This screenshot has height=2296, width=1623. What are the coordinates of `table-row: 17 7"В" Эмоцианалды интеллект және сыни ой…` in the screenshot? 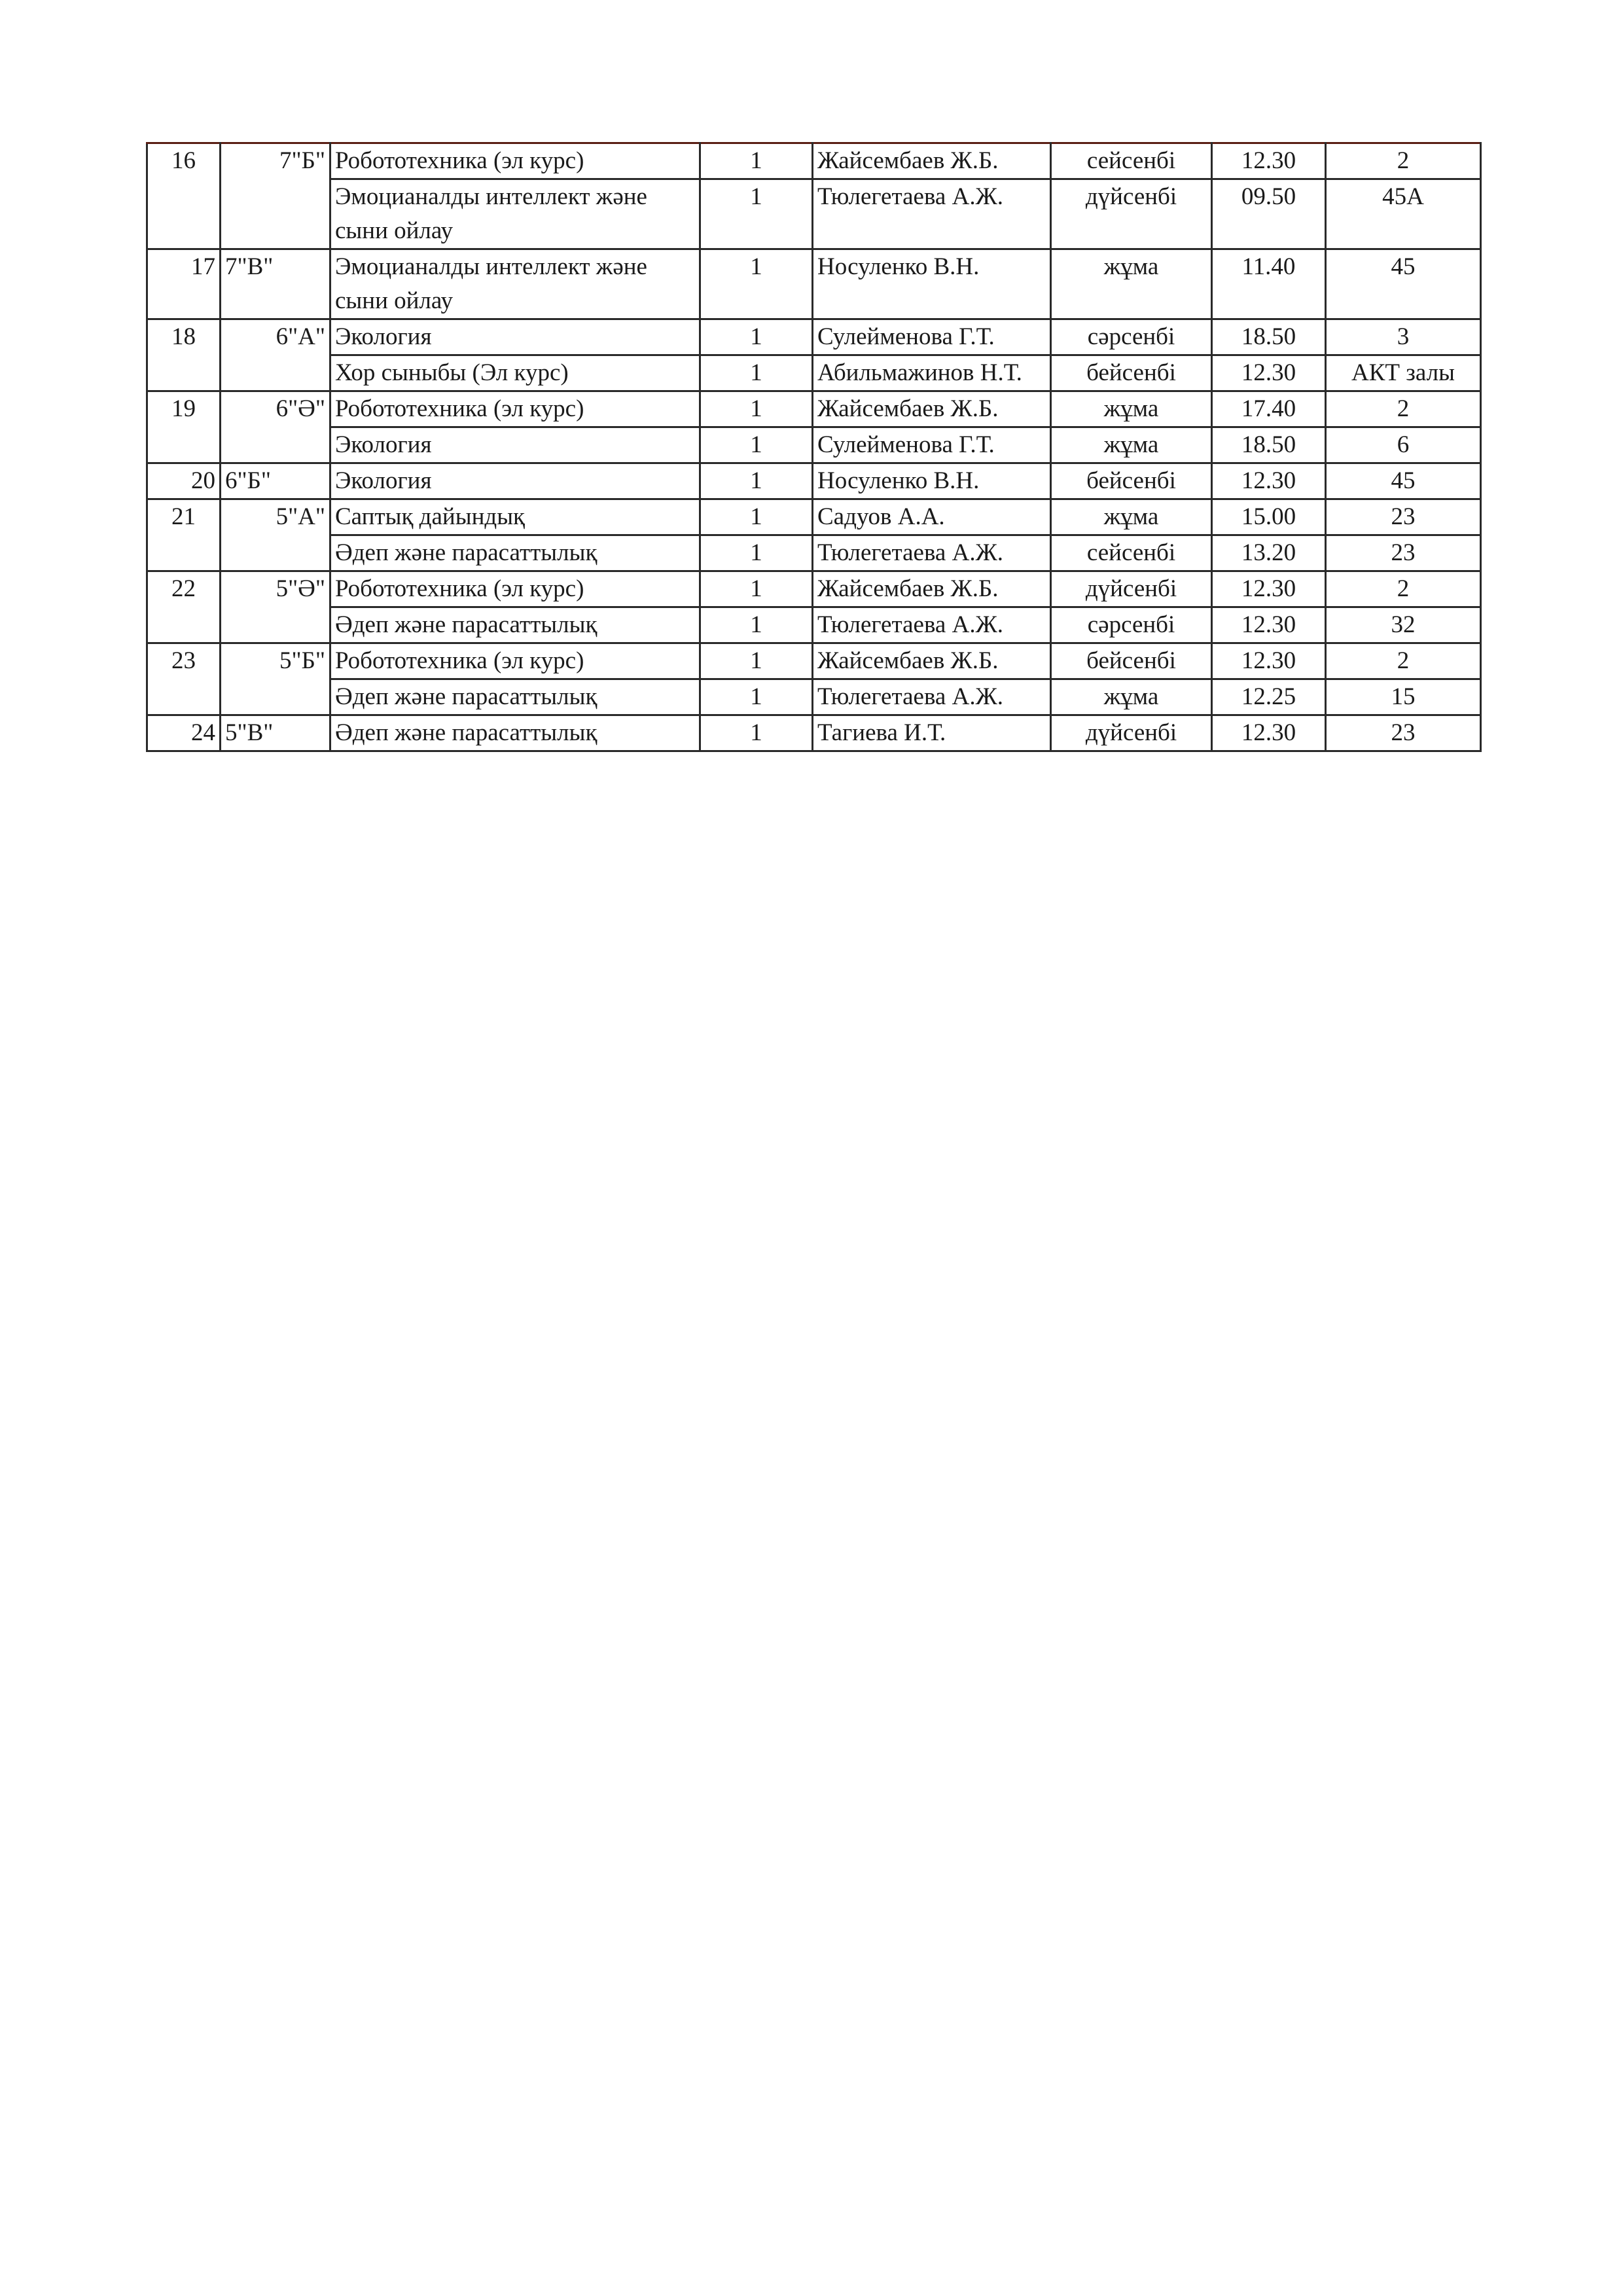 It's located at (814, 284).